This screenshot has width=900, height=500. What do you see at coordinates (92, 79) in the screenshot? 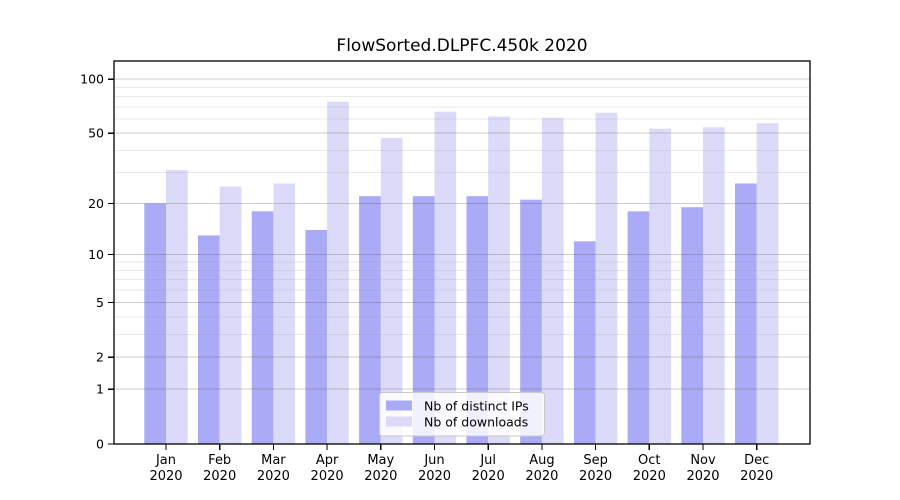
I see `y-tick-label-100: 100` at bounding box center [92, 79].